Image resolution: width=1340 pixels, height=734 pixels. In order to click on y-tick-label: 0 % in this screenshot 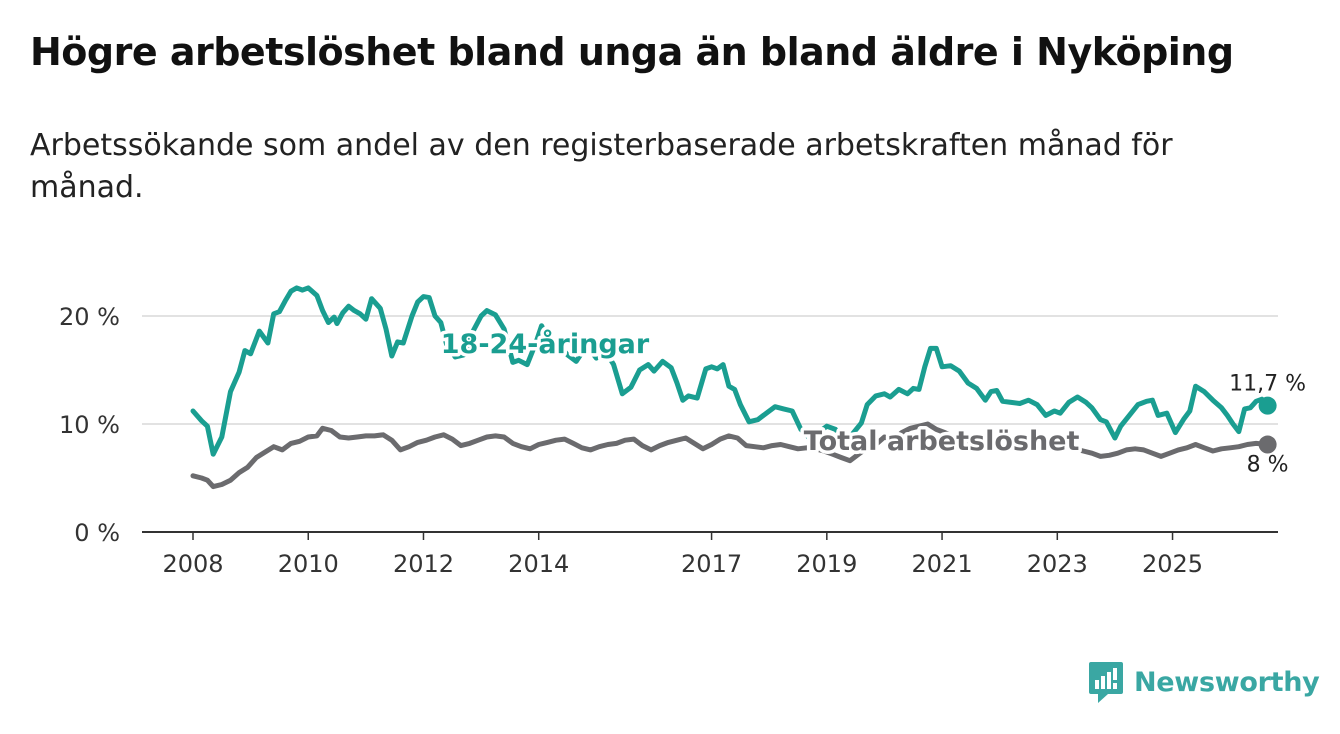, I will do `click(97, 533)`.